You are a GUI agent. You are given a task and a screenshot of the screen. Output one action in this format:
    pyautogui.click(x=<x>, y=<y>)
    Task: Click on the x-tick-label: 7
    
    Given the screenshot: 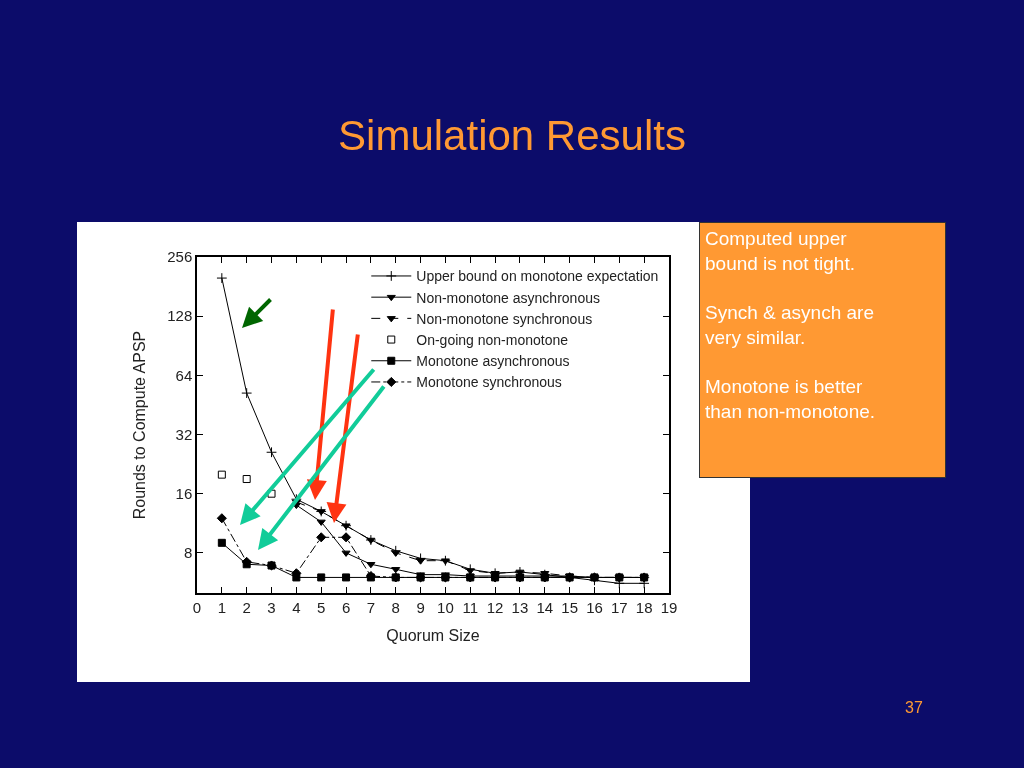 What is the action you would take?
    pyautogui.click(x=371, y=607)
    